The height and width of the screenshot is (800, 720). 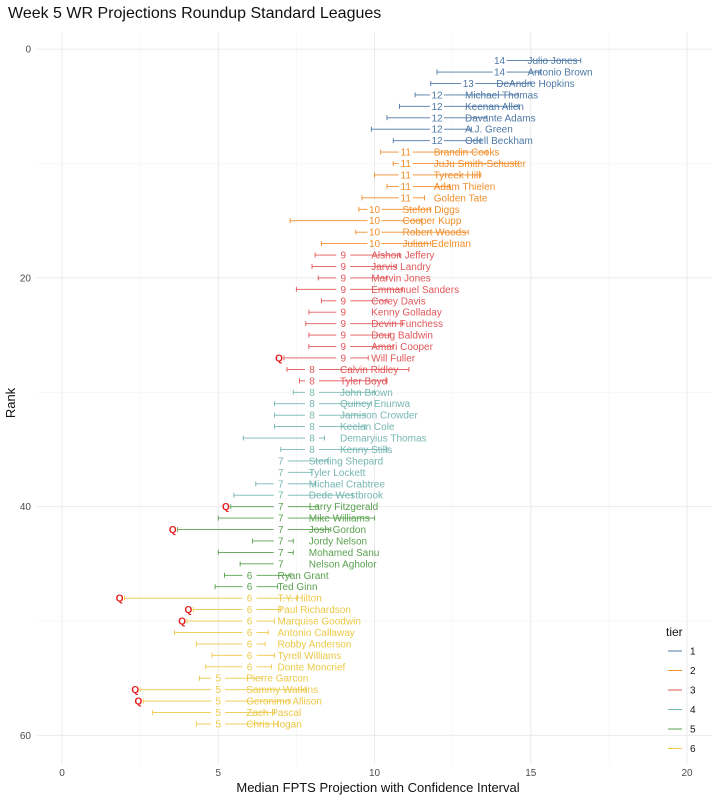 I want to click on player-row: 6 Ryan Grant, so click(x=276, y=576).